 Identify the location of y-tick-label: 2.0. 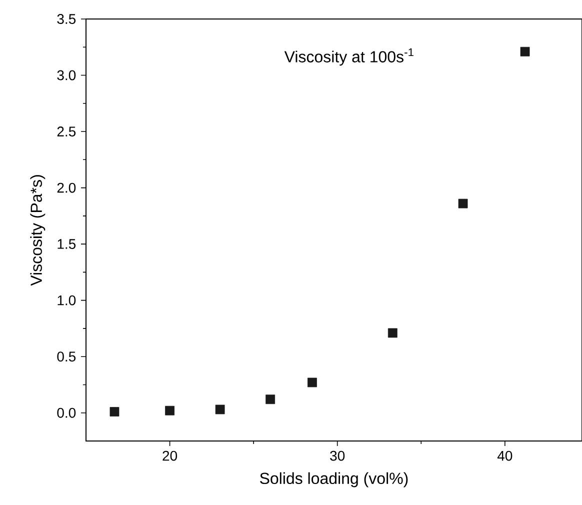
(66, 187).